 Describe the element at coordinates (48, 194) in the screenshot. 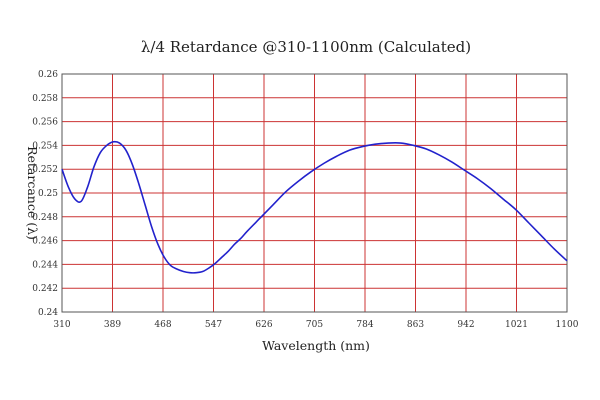

I see `y-tick-label: 0.25` at that location.